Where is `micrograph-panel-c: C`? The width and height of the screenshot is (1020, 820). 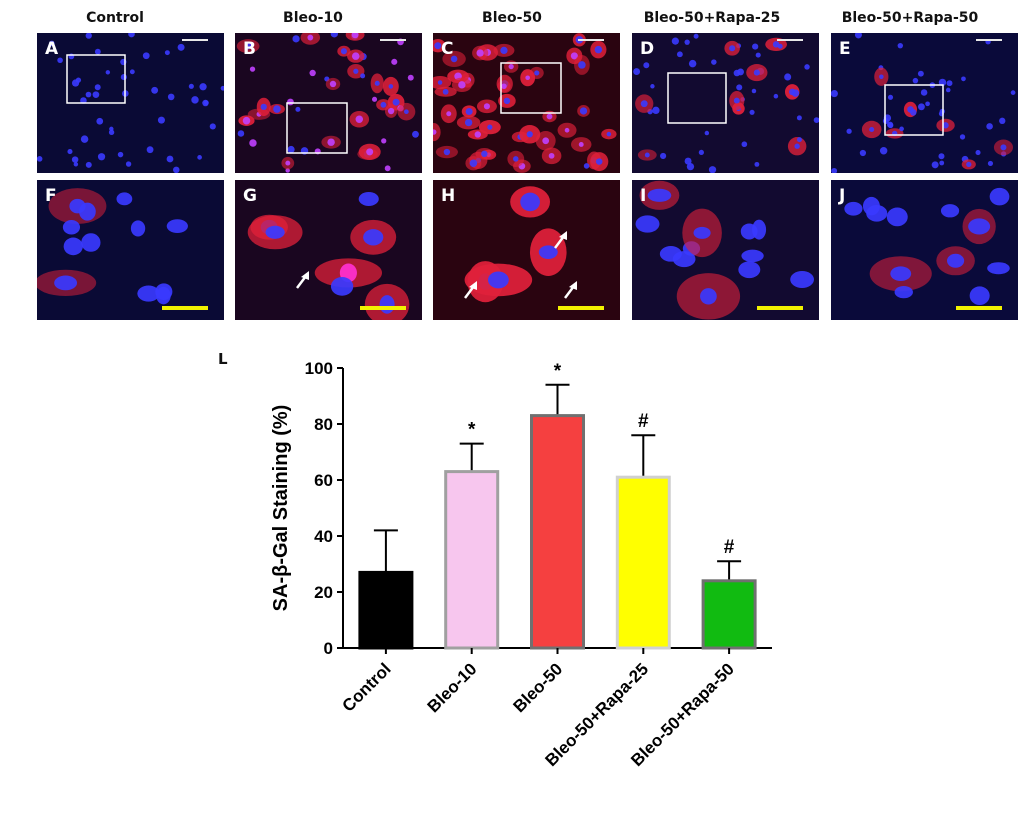 micrograph-panel-c: C is located at coordinates (526, 103).